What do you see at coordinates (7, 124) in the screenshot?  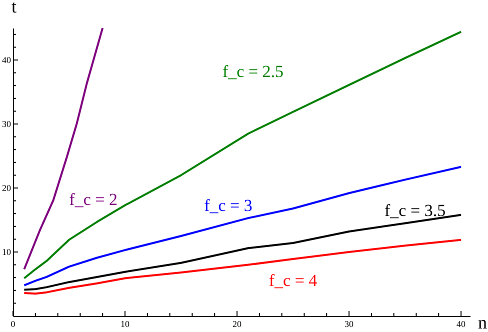 I see `y-tick-label: 30` at bounding box center [7, 124].